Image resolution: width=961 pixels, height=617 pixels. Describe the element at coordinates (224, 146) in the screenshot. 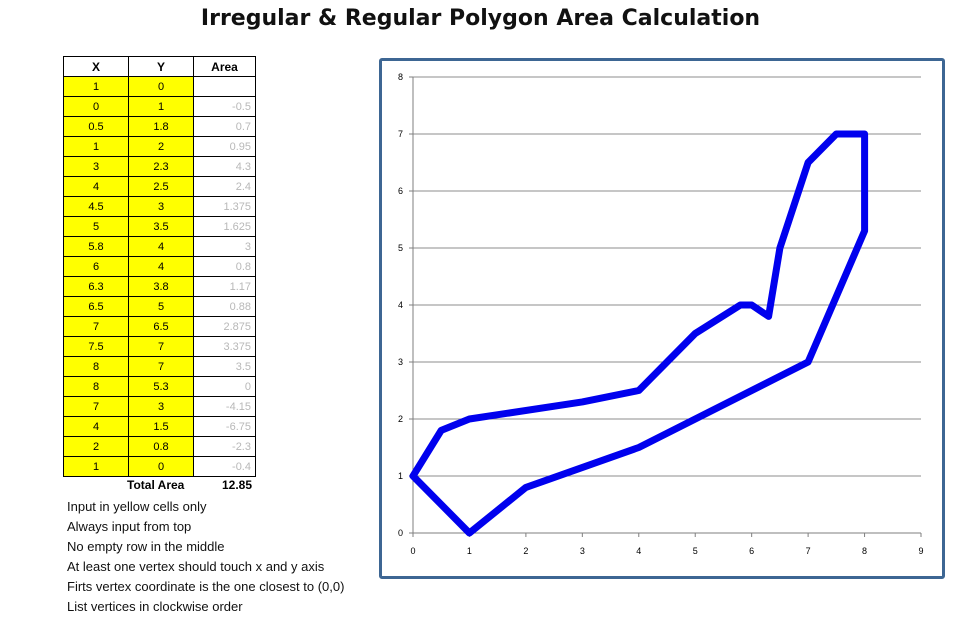

I see `area-cell: 0.95` at that location.